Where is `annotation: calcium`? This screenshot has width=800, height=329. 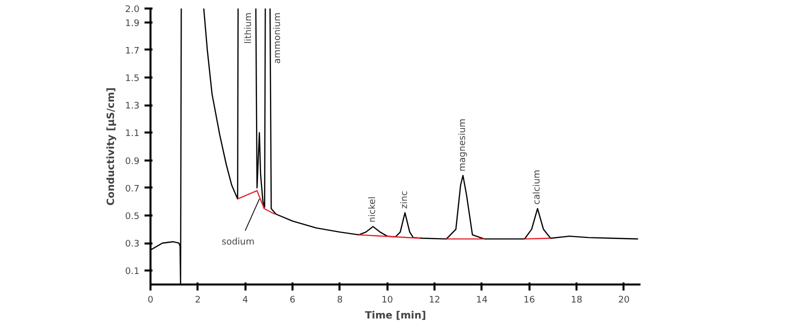 annotation: calcium is located at coordinates (537, 187).